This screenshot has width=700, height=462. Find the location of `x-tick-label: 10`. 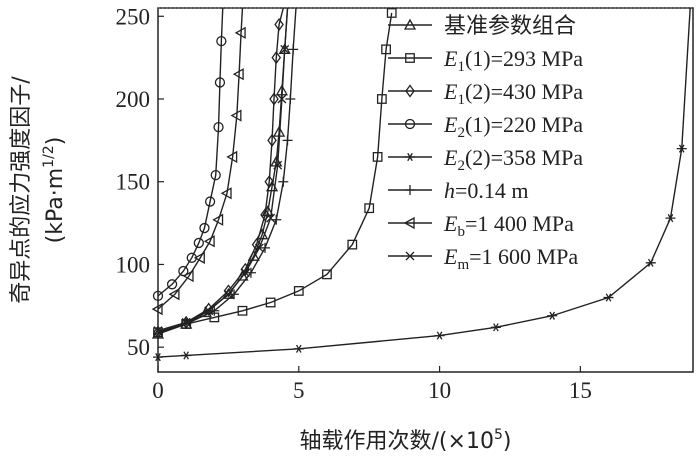

x-tick-label: 10 is located at coordinates (439, 390).